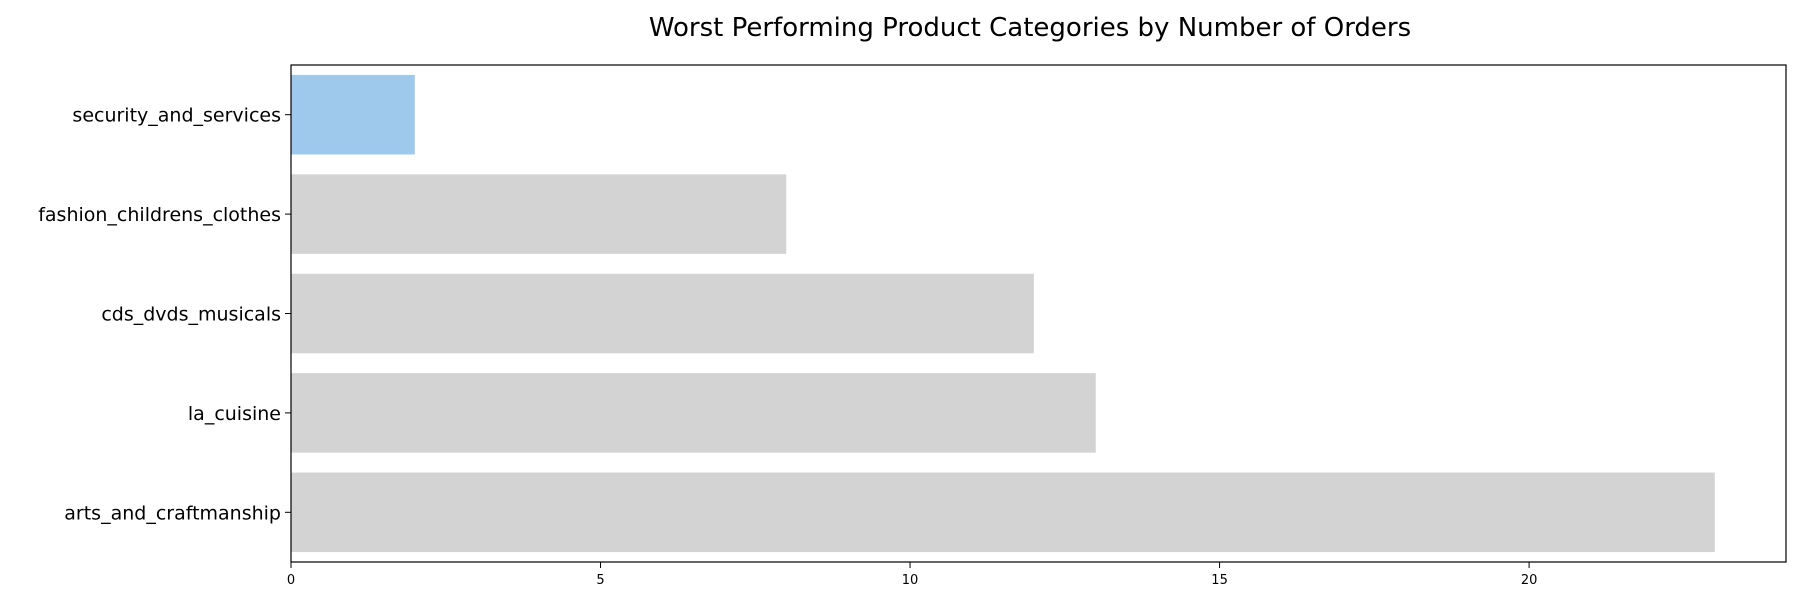 This screenshot has height=600, width=1800. I want to click on category-label: fashion_childrens_clothes, so click(159, 215).